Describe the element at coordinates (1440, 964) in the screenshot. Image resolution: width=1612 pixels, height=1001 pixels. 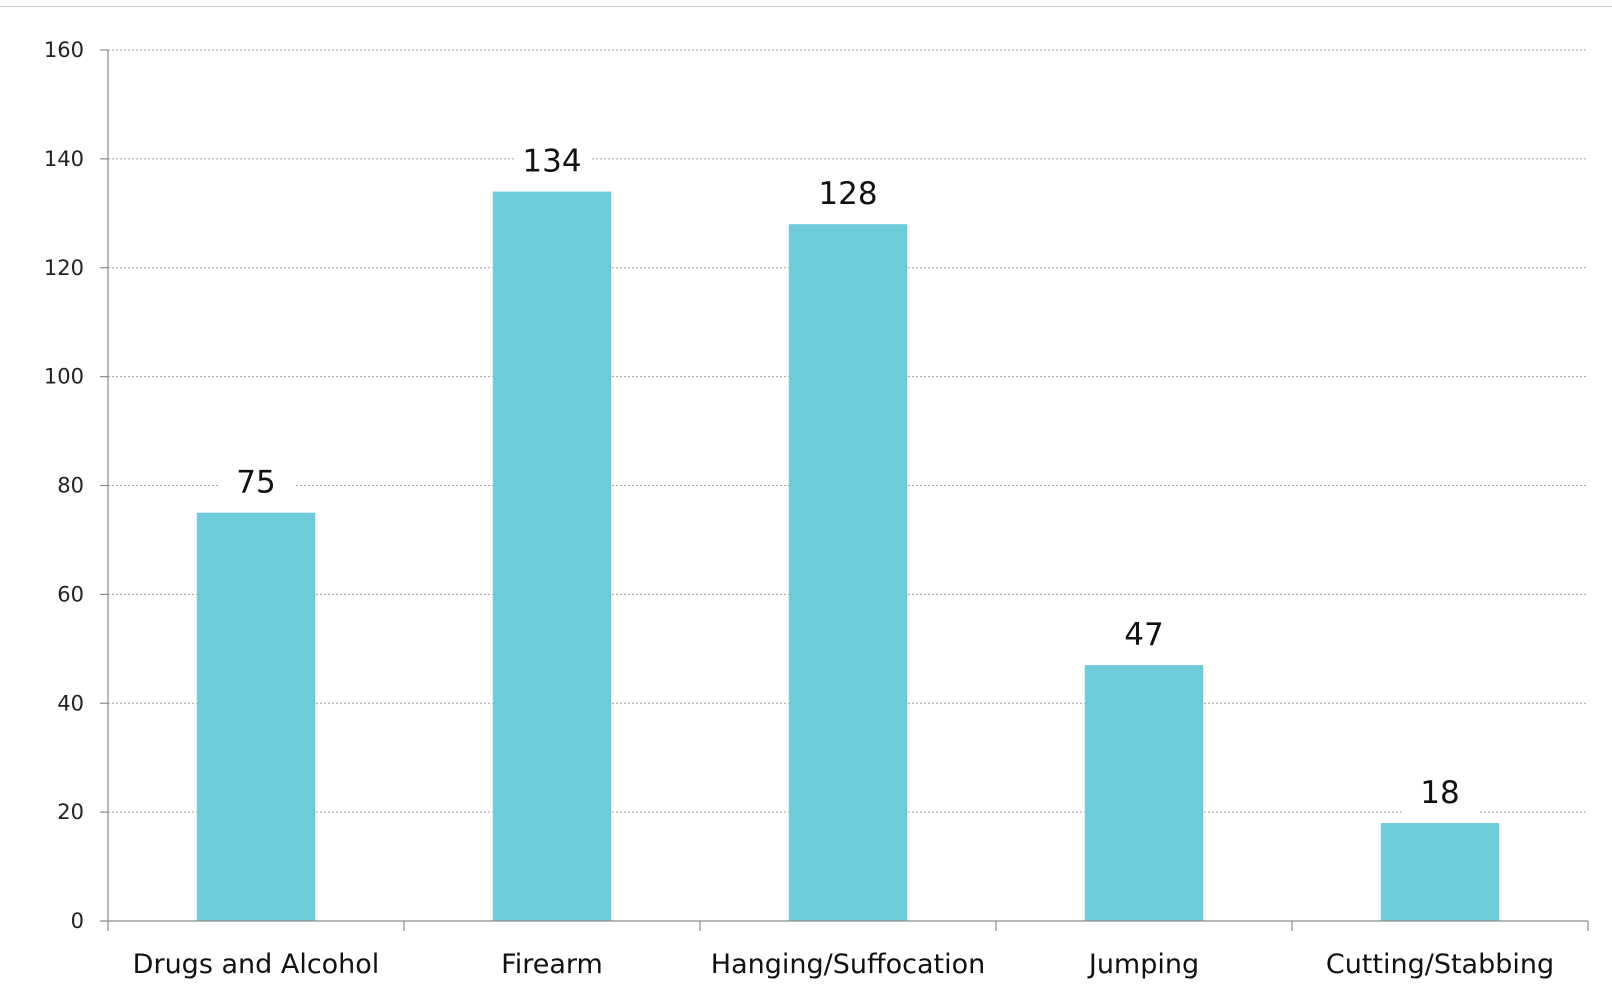
I see `category-label: Cutting/Stabbing` at that location.